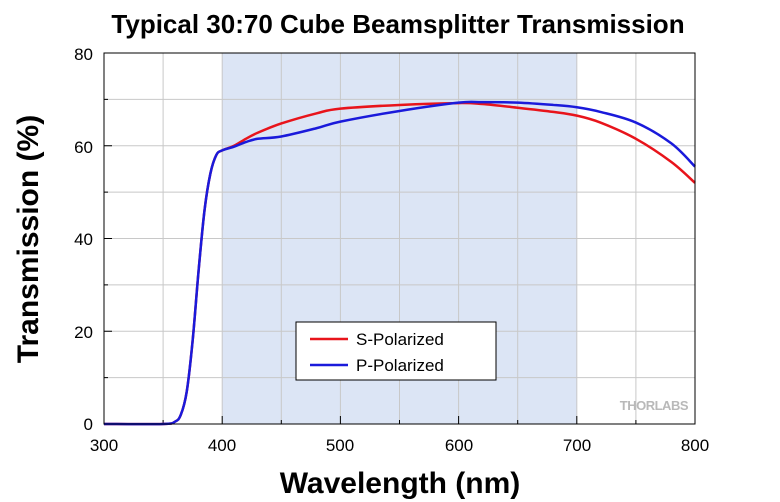 The width and height of the screenshot is (780, 502). Describe the element at coordinates (83, 54) in the screenshot. I see `y-tick-label-80: 80` at that location.